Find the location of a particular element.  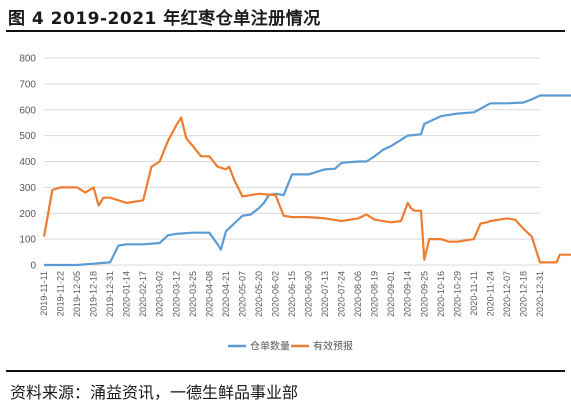

x-tick-label: 2020-02-17 is located at coordinates (143, 294).